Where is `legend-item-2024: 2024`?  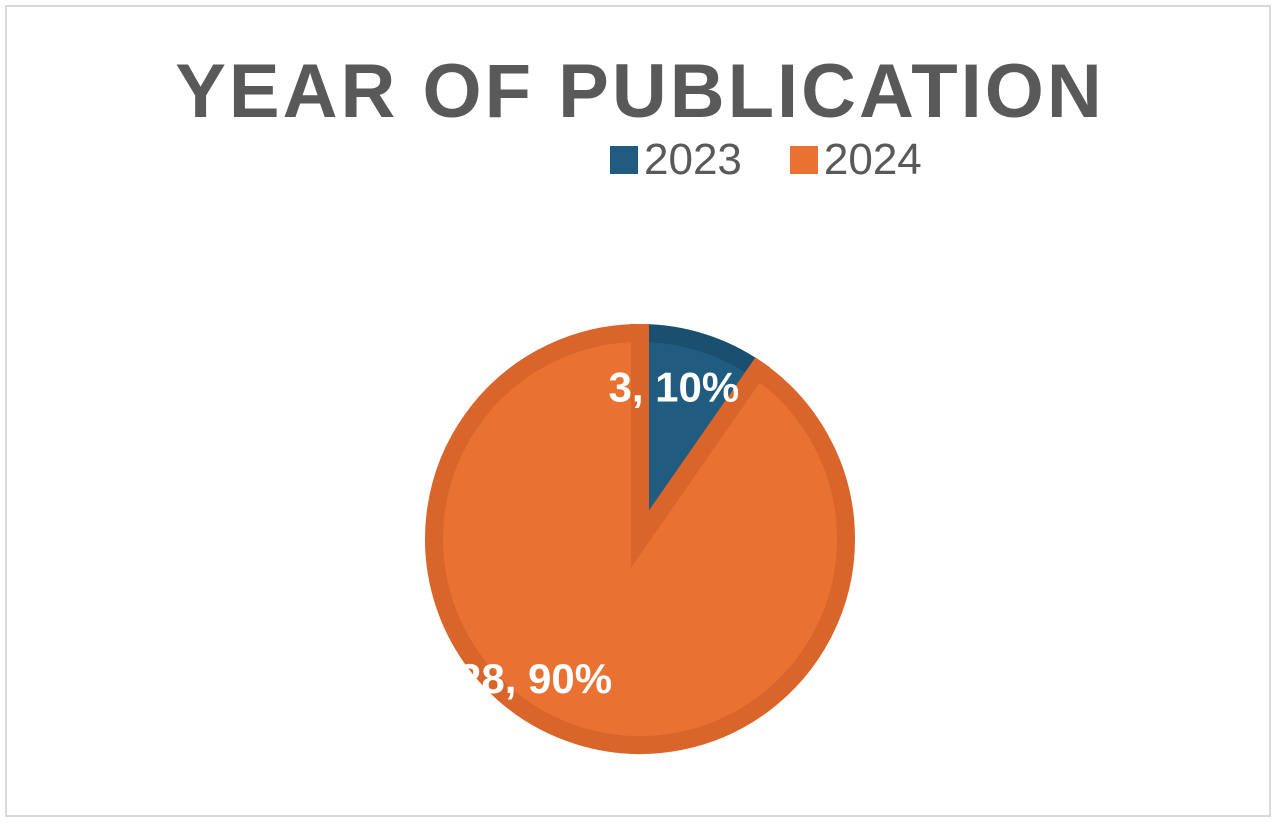 legend-item-2024: 2024 is located at coordinates (855, 159).